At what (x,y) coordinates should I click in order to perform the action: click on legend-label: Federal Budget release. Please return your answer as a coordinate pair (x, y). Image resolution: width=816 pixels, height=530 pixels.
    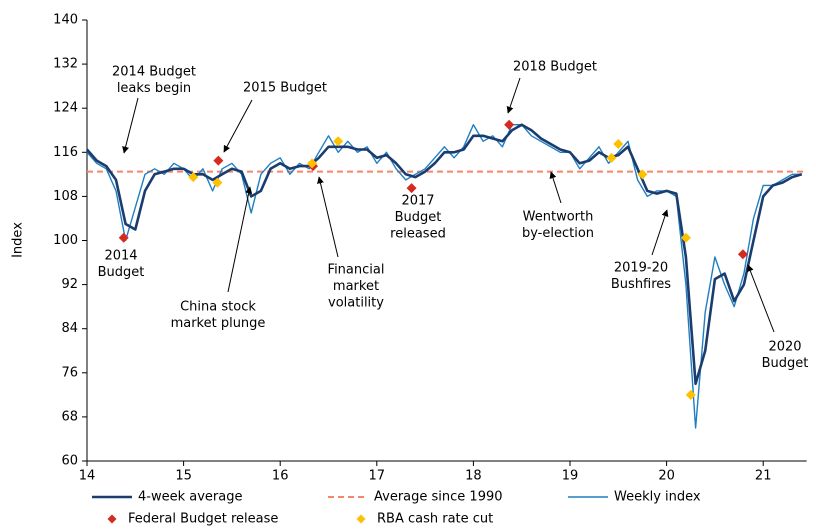
    Looking at the image, I should click on (203, 519).